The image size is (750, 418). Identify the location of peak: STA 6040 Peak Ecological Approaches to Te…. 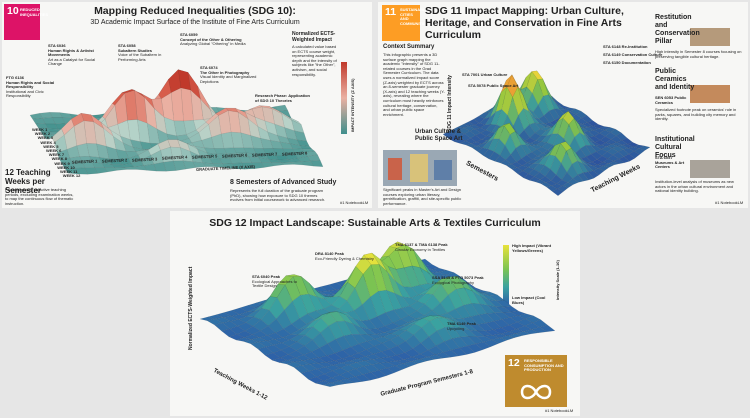
(279, 281).